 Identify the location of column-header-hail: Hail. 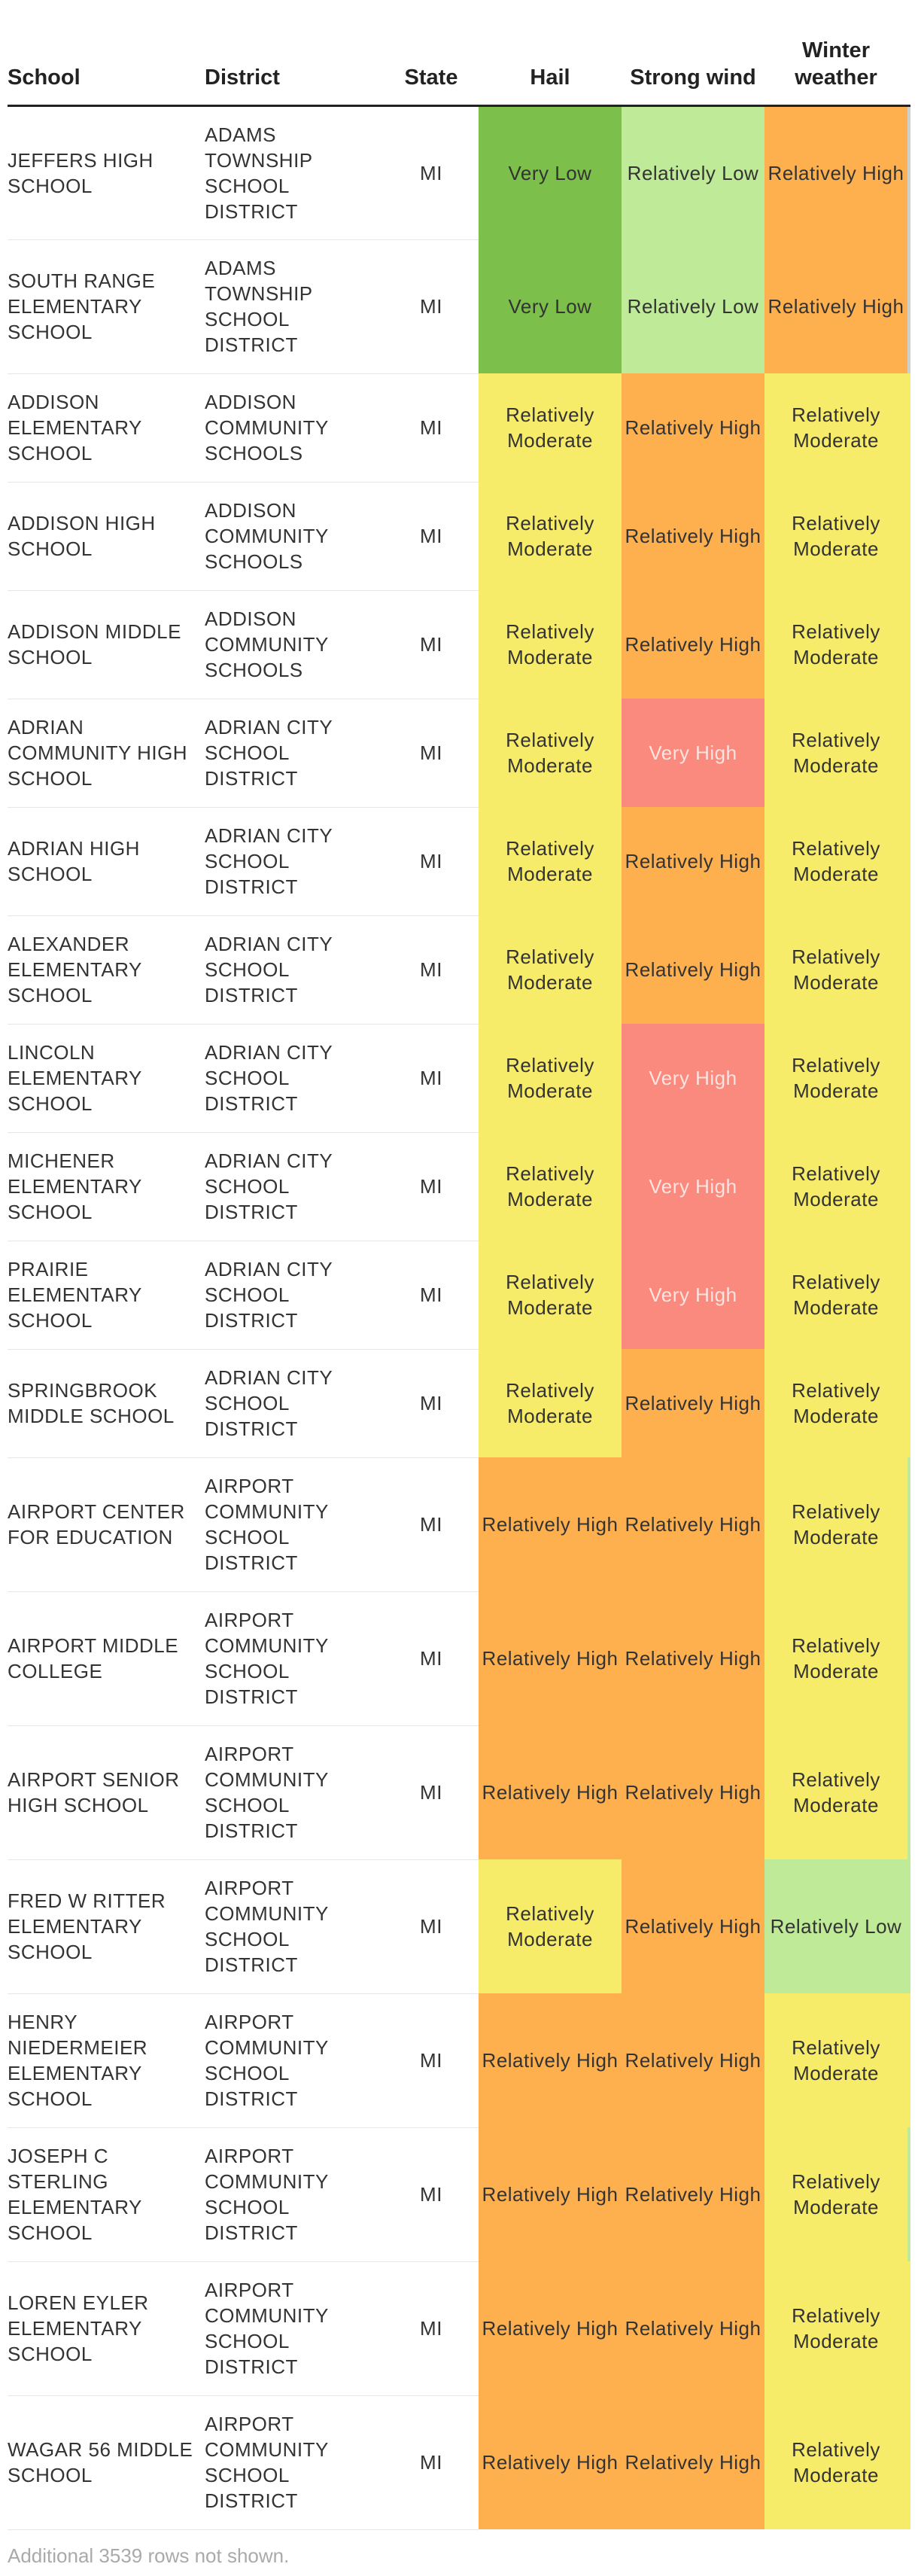
(550, 54).